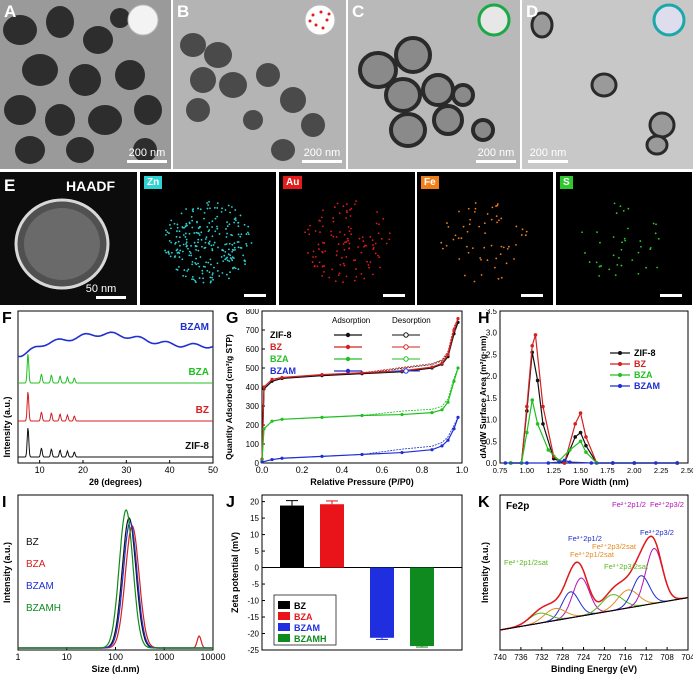  Describe the element at coordinates (17, 657) in the screenshot. I see `dls-tick-label: 1` at that location.